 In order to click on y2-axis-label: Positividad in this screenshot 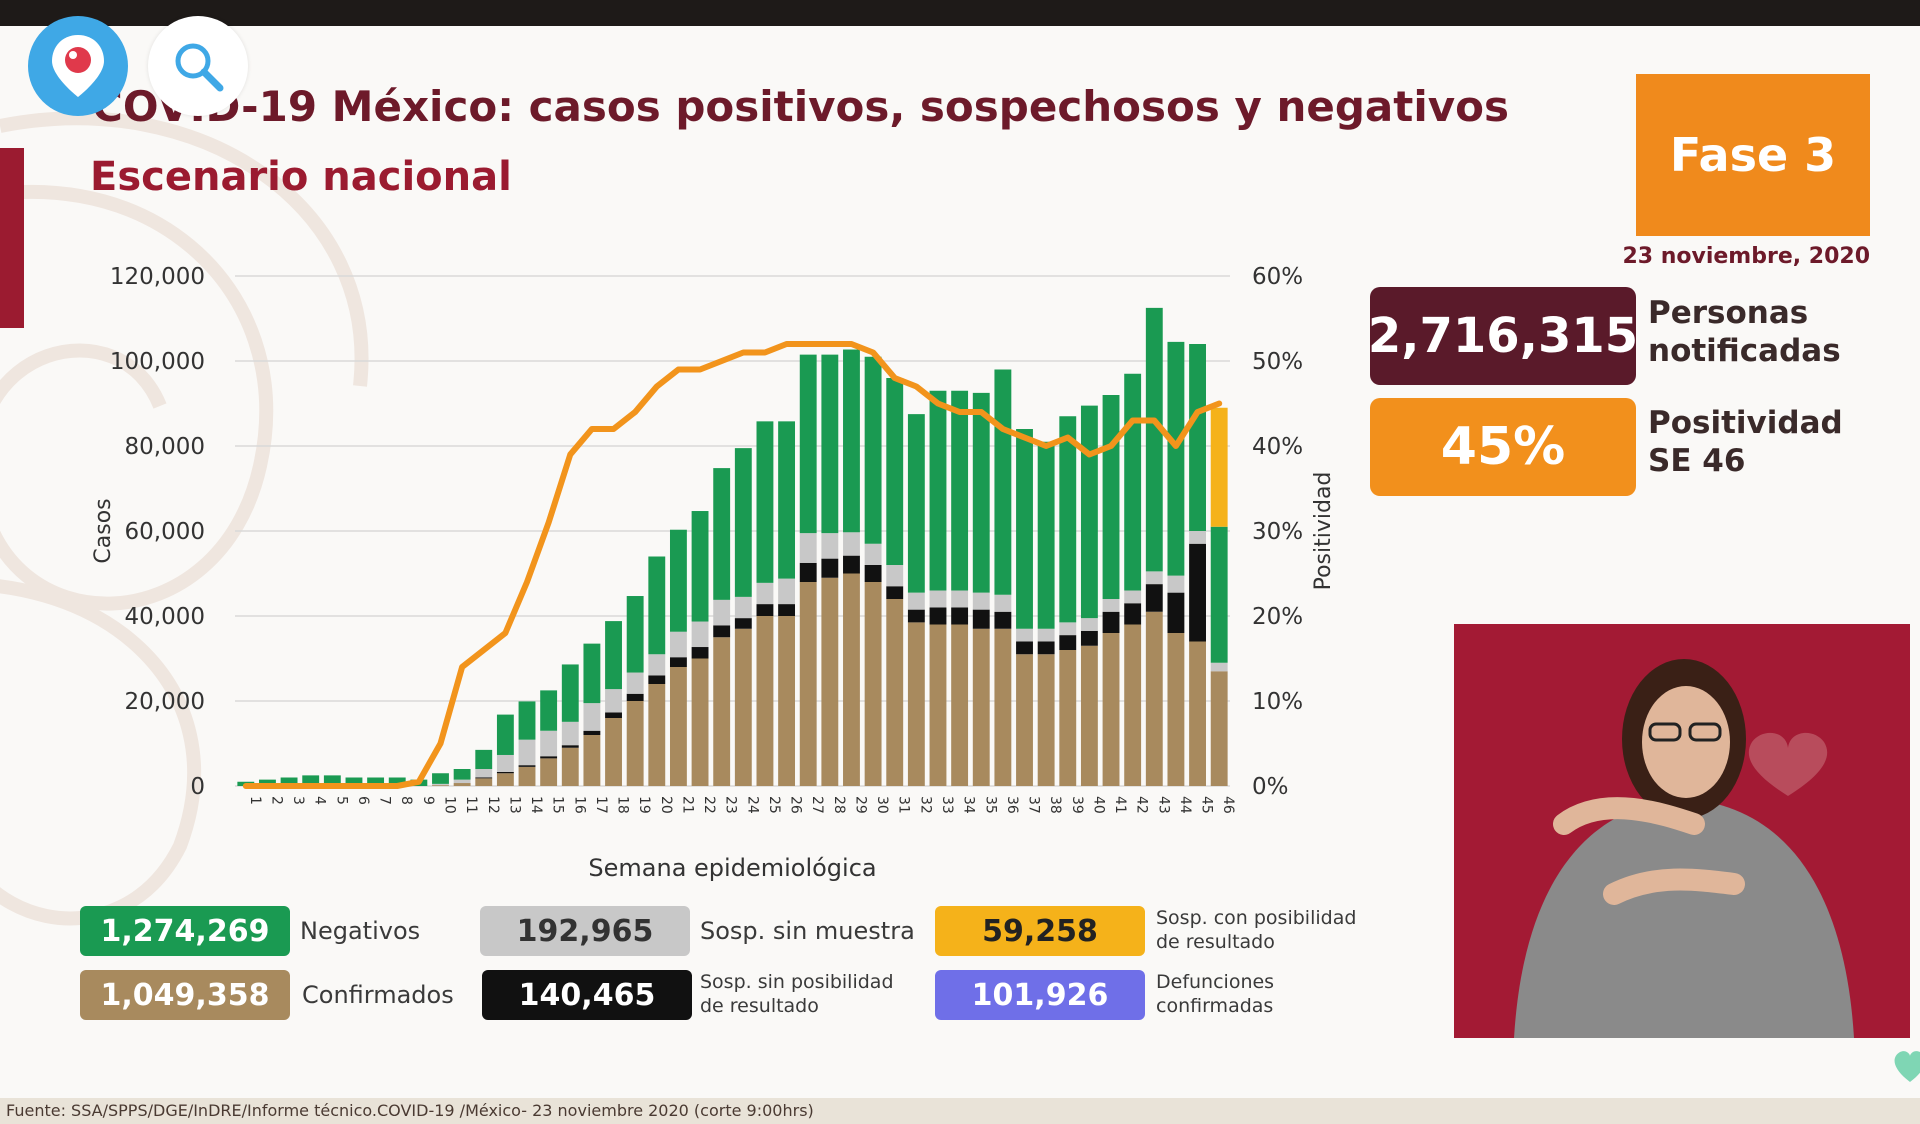, I will do `click(1323, 531)`.